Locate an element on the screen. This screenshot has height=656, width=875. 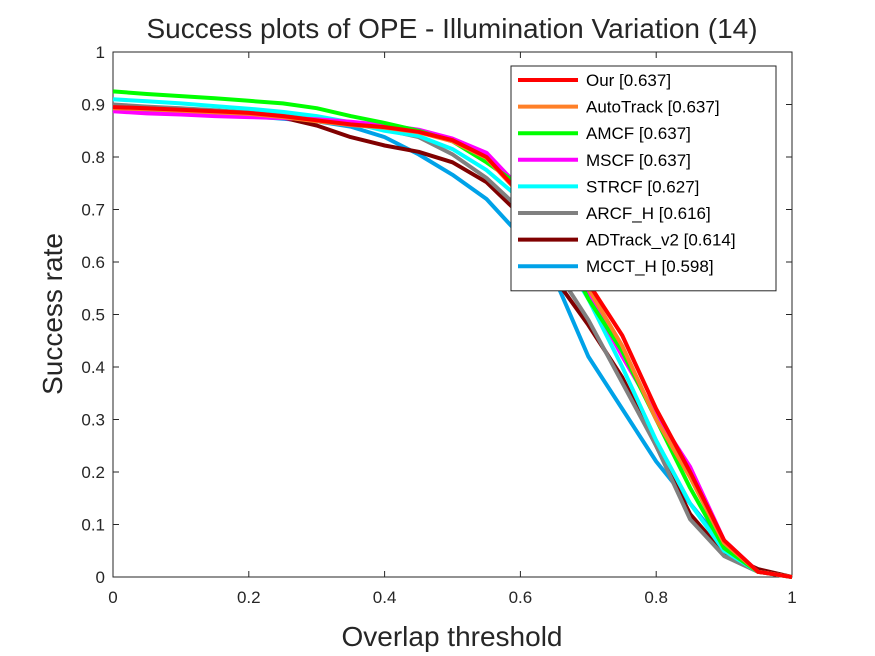
y-tick-label: 0 is located at coordinates (100, 577).